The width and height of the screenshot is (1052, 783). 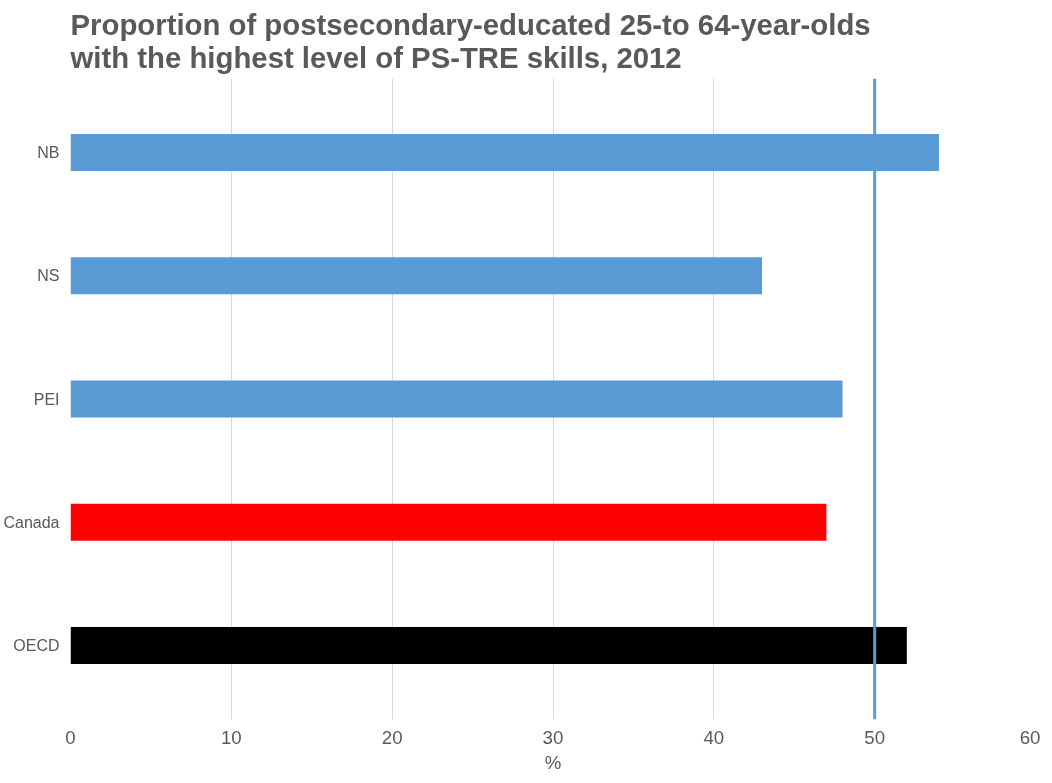 I want to click on x-axis-title: %, so click(x=553, y=762).